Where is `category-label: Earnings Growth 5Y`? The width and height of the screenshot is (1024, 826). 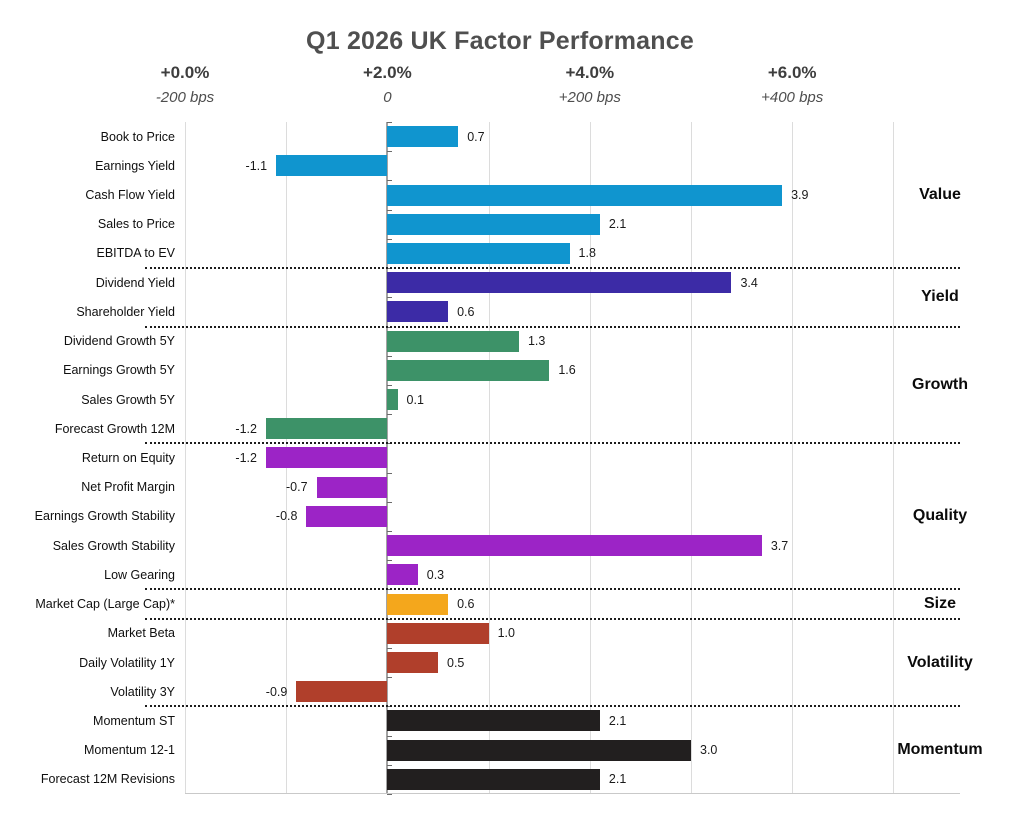
category-label: Earnings Growth 5Y is located at coordinates (119, 370).